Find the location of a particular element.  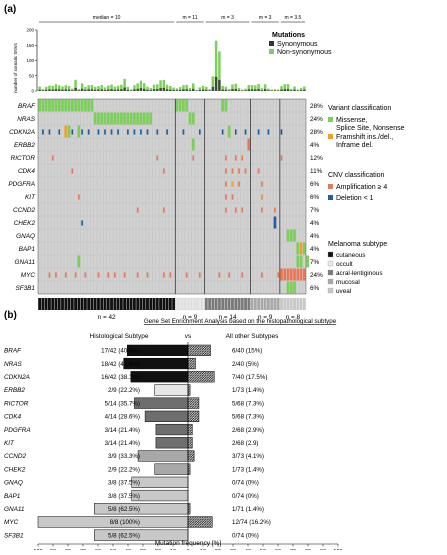

vs-label: vs is located at coordinates (188, 336).